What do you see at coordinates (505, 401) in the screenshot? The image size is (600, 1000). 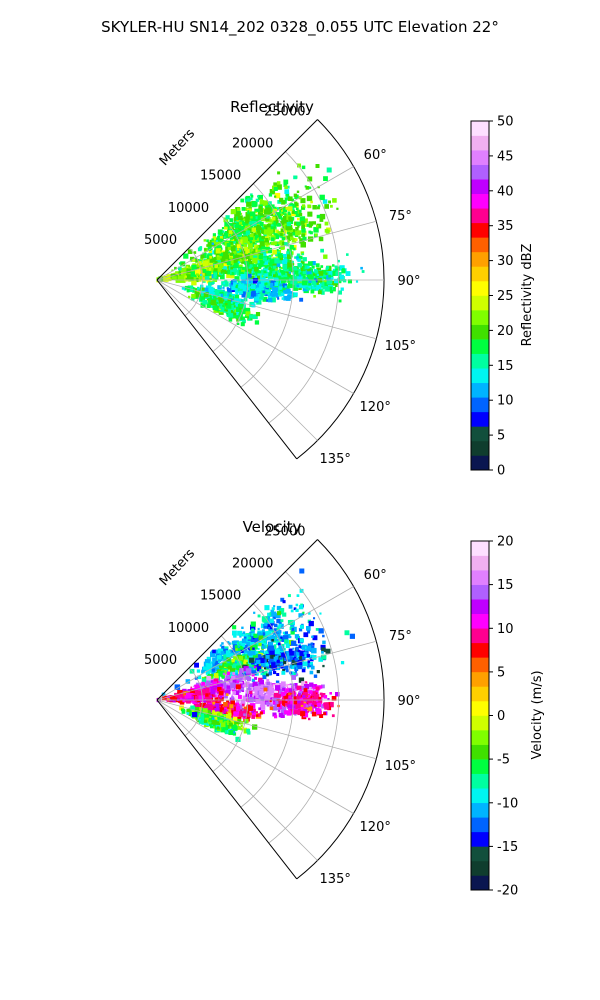 I see `reflectivity-colorbar-tick-label: 10` at bounding box center [505, 401].